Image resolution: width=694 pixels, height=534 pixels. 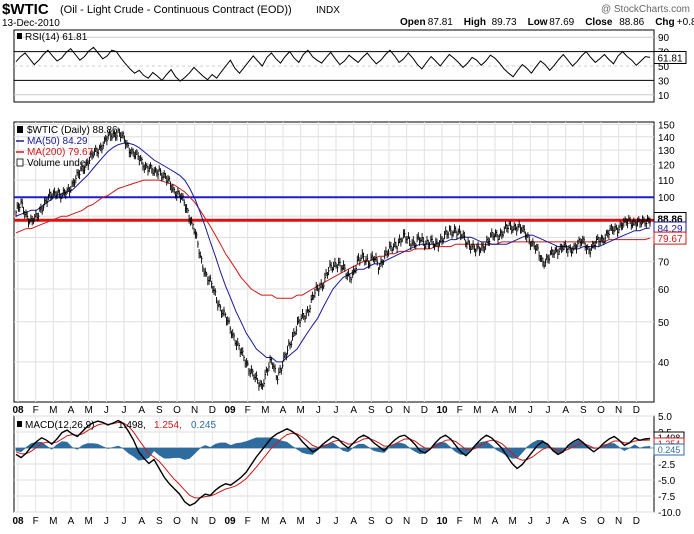 I want to click on macd-tick-label: -2.5, so click(x=667, y=465).